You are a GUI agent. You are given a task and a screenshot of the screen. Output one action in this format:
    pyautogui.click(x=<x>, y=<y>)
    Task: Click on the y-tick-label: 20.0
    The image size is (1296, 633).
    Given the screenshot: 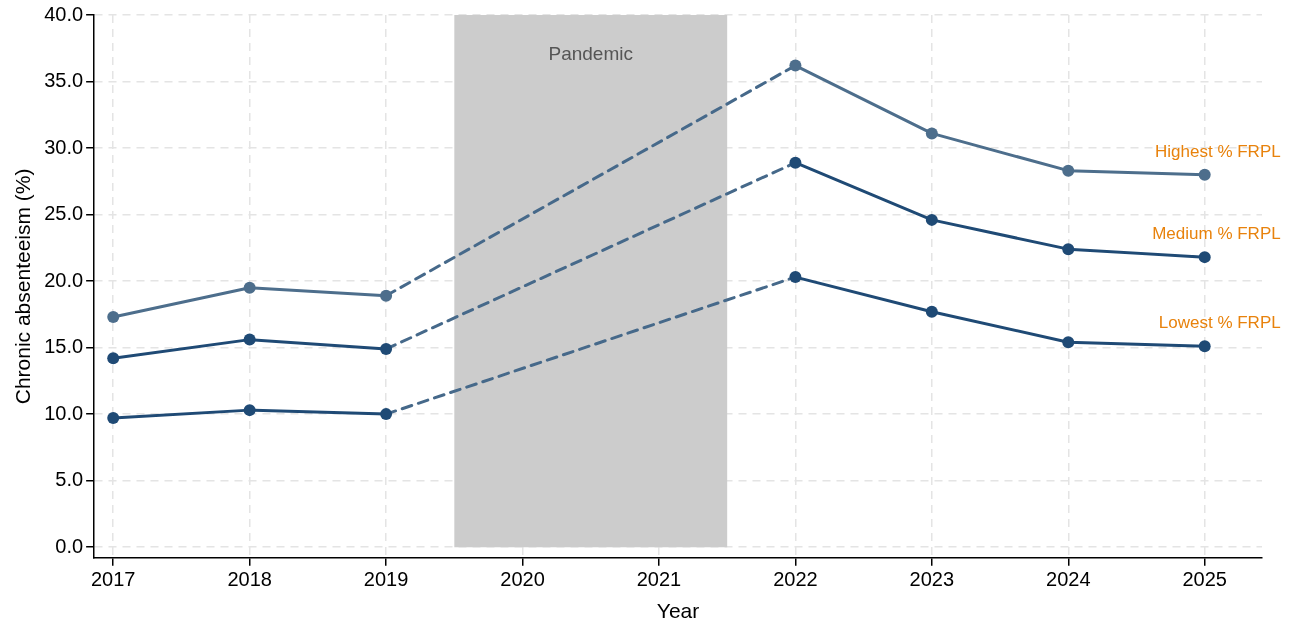 What is the action you would take?
    pyautogui.click(x=64, y=279)
    